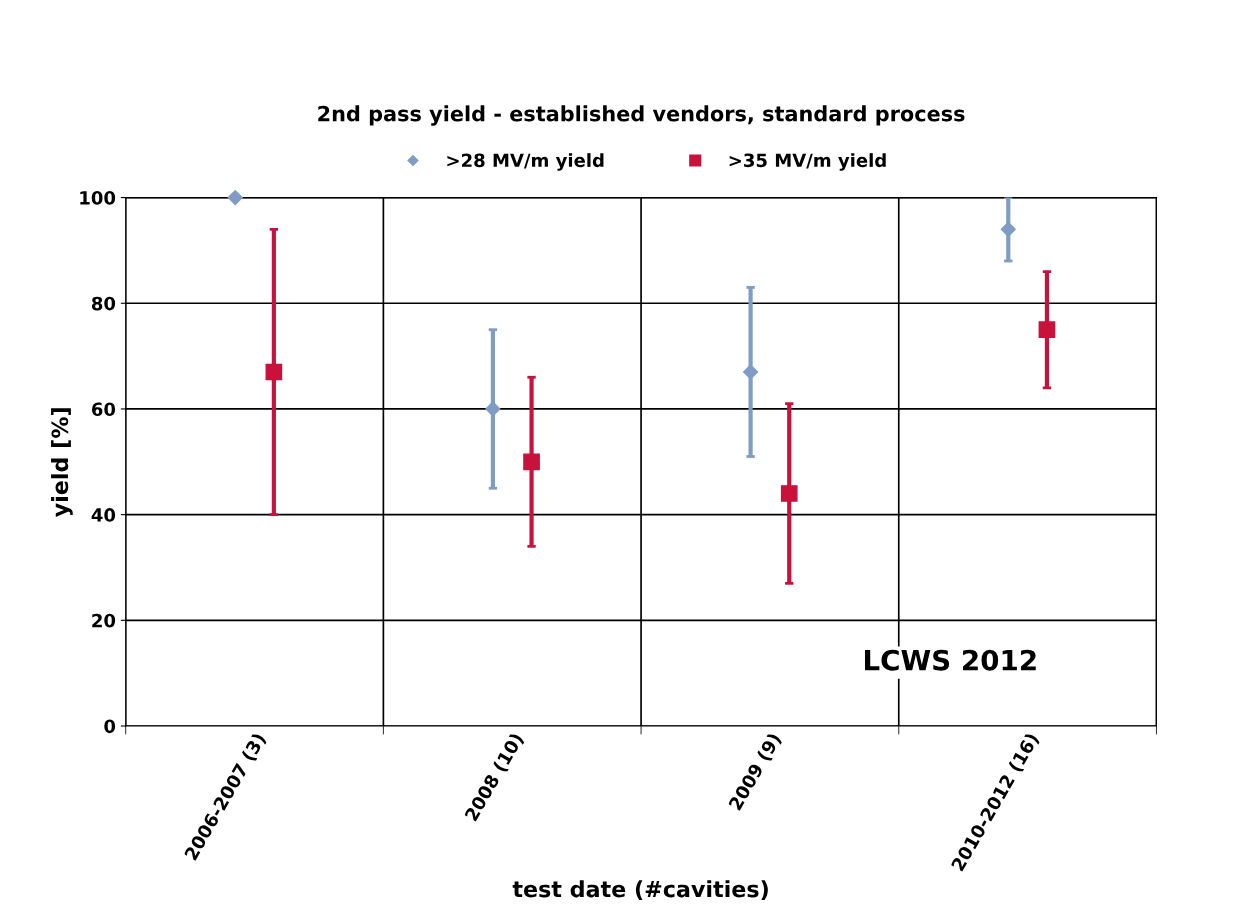  What do you see at coordinates (641, 115) in the screenshot?
I see `chart-title: 2nd pass yield - established vendors, standard process` at bounding box center [641, 115].